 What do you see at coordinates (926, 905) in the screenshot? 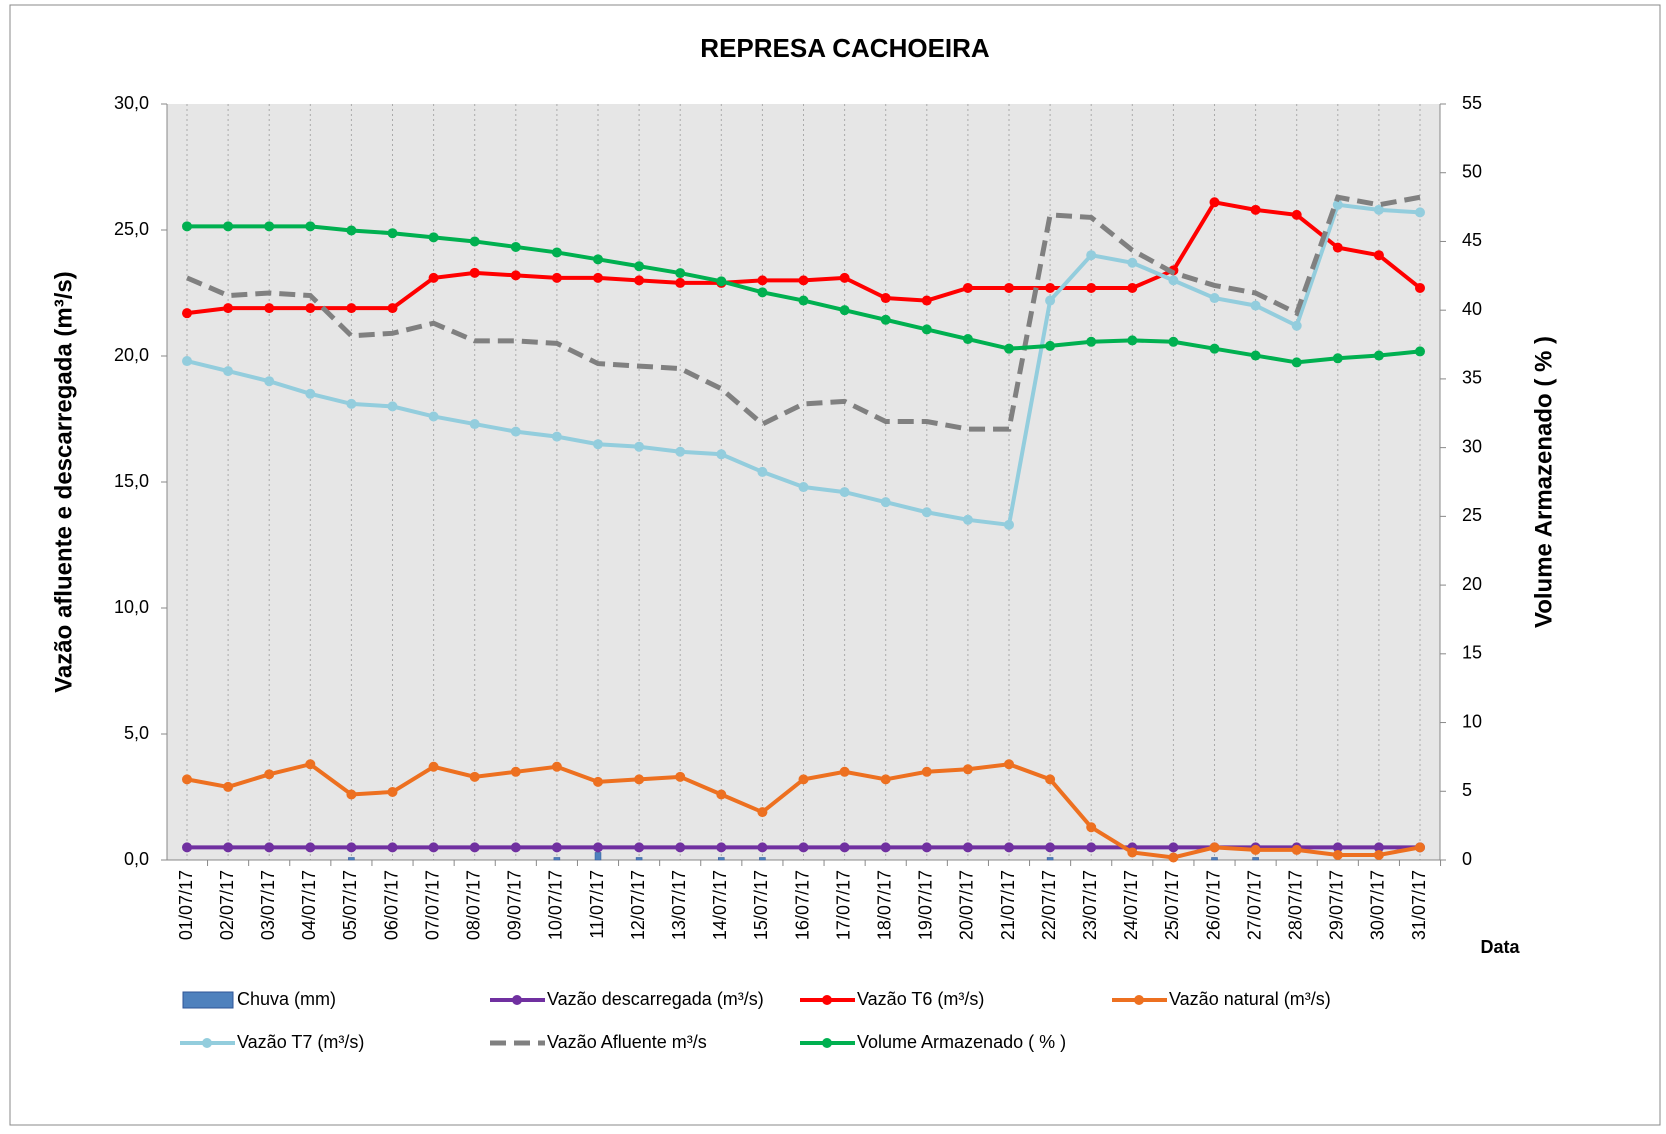
I see `x-tick-label: 19/07/17` at bounding box center [926, 905].